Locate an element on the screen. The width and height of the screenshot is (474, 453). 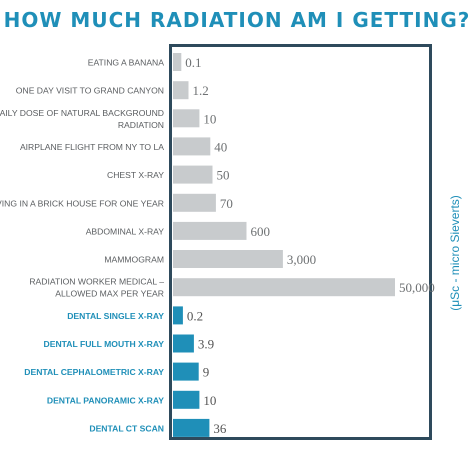
category-label: ABDOMINAL X-RAY is located at coordinates (125, 231).